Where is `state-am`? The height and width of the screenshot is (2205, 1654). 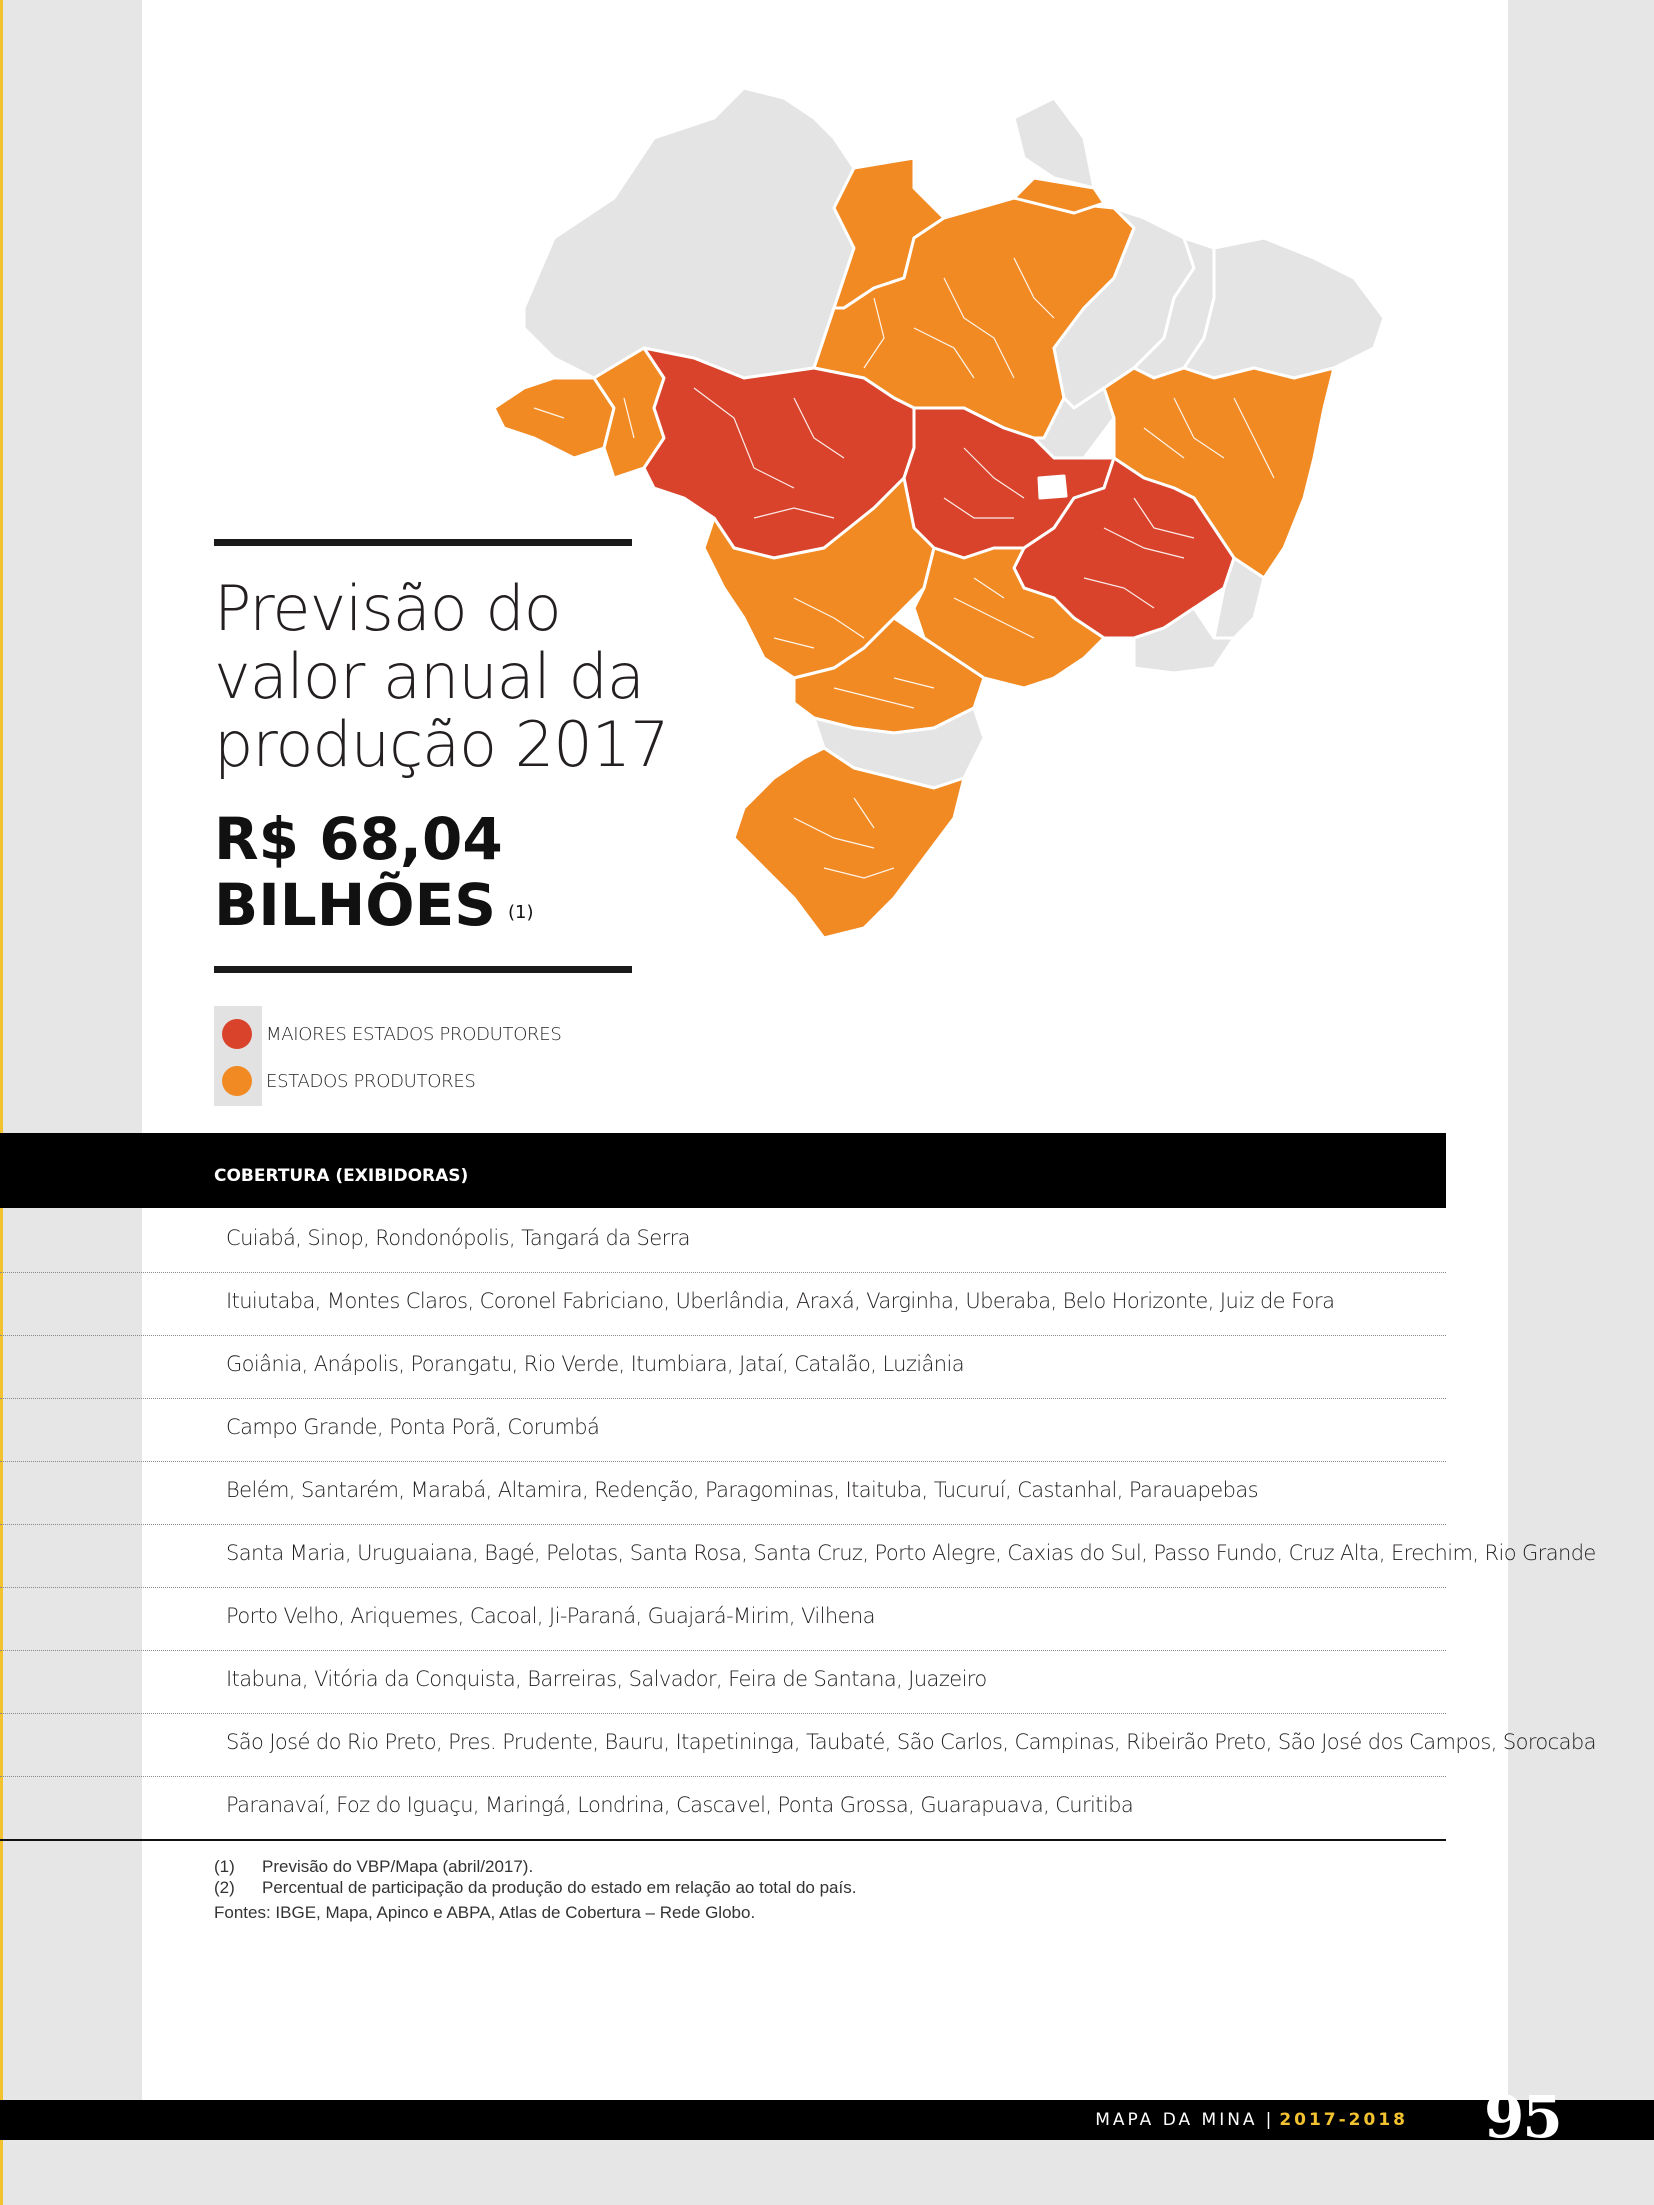
state-am is located at coordinates (689, 233).